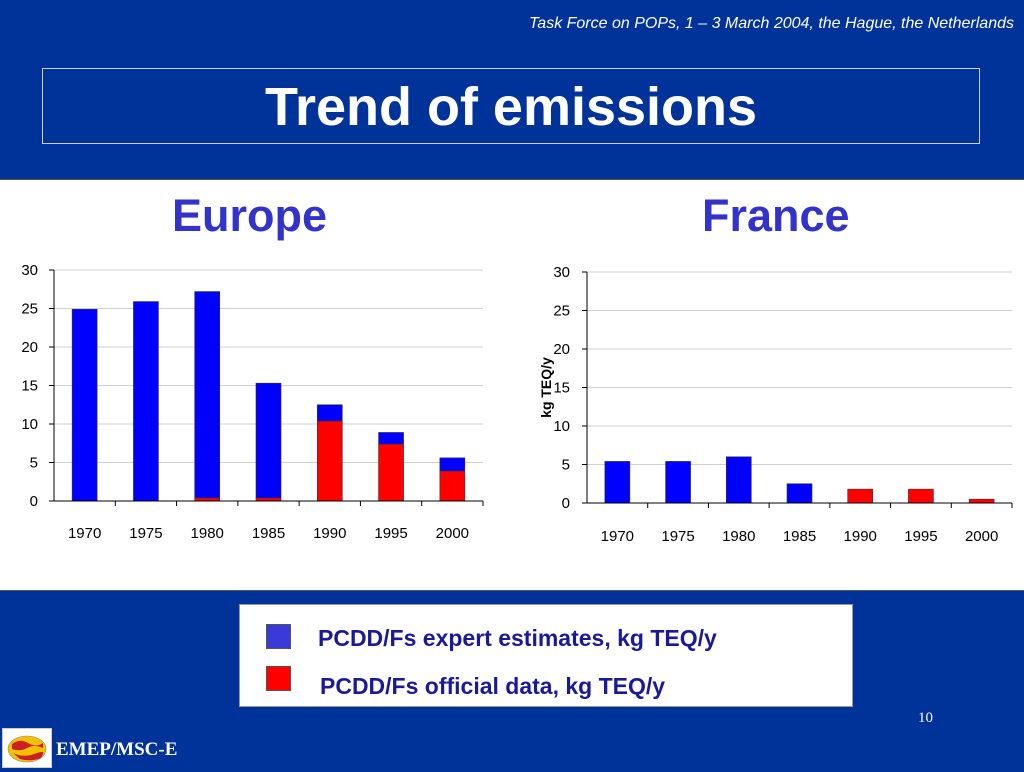 The image size is (1024, 772). Describe the element at coordinates (117, 749) in the screenshot. I see `footer-label: EMEP/MSC-E` at that location.